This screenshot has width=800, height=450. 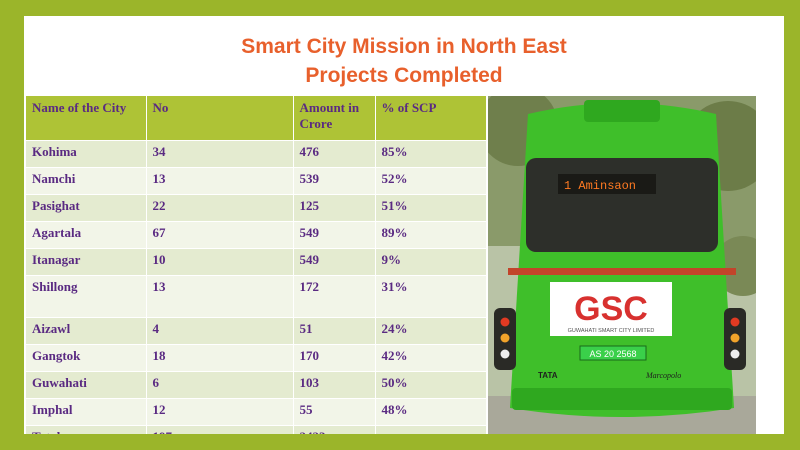 I want to click on cell-scp: 9%, so click(x=431, y=262).